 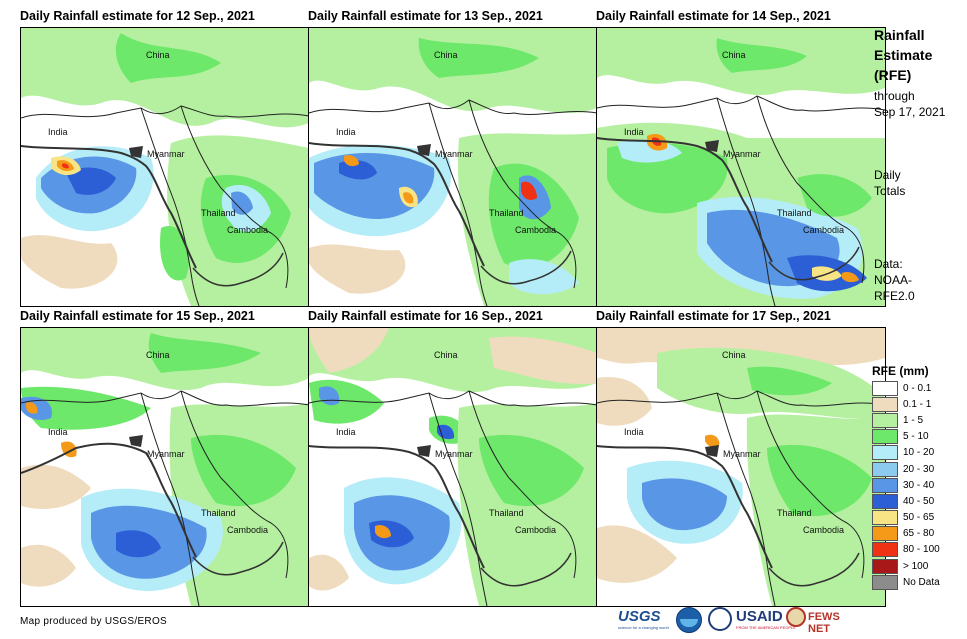 I want to click on legend-item: 30 - 40, so click(x=917, y=485).